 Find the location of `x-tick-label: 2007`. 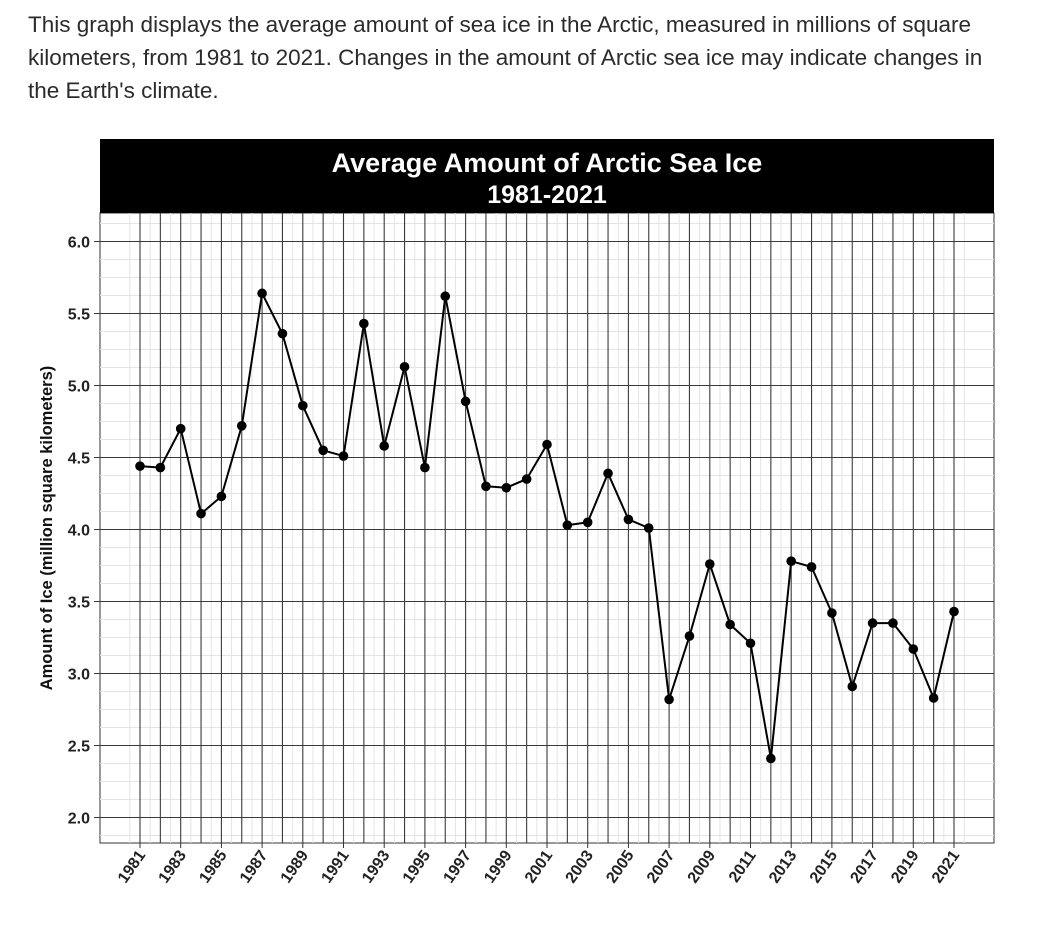

x-tick-label: 2007 is located at coordinates (661, 866).